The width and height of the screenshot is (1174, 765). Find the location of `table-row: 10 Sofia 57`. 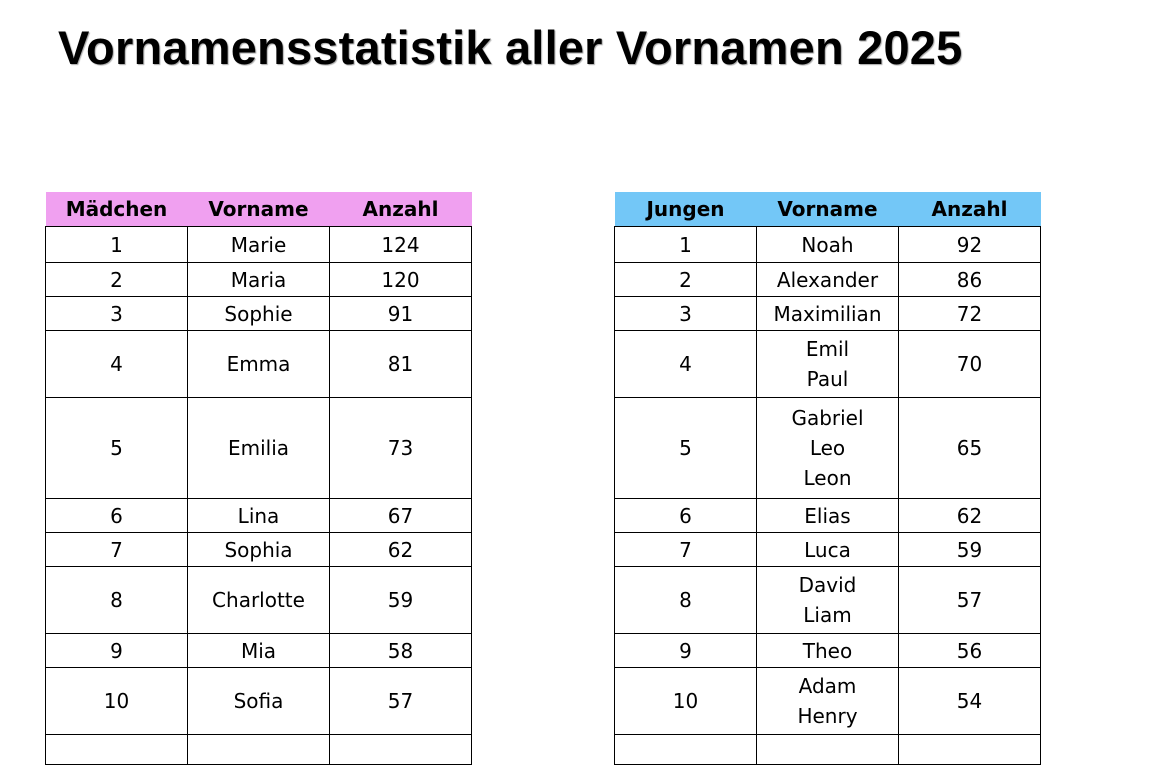

table-row: 10 Sofia 57 is located at coordinates (258, 701).